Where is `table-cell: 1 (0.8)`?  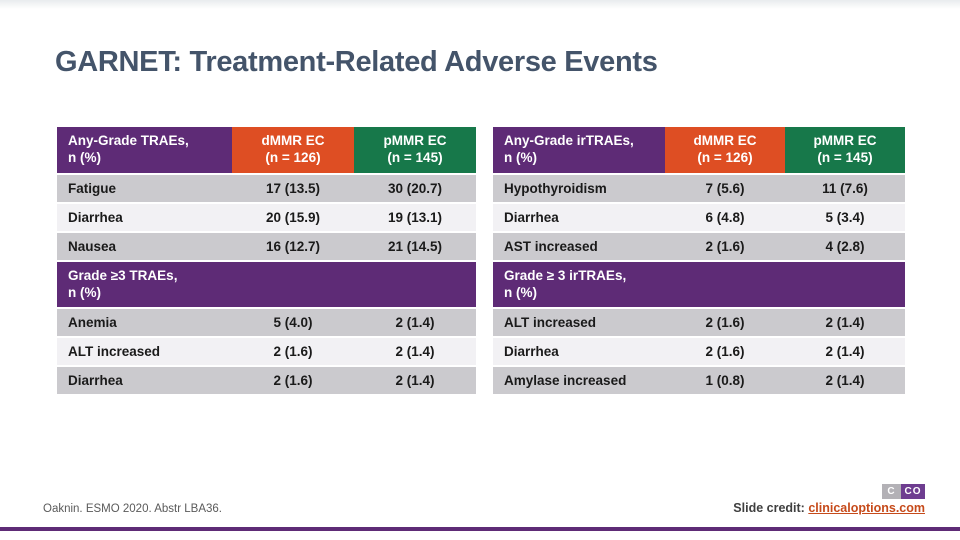 table-cell: 1 (0.8) is located at coordinates (725, 380).